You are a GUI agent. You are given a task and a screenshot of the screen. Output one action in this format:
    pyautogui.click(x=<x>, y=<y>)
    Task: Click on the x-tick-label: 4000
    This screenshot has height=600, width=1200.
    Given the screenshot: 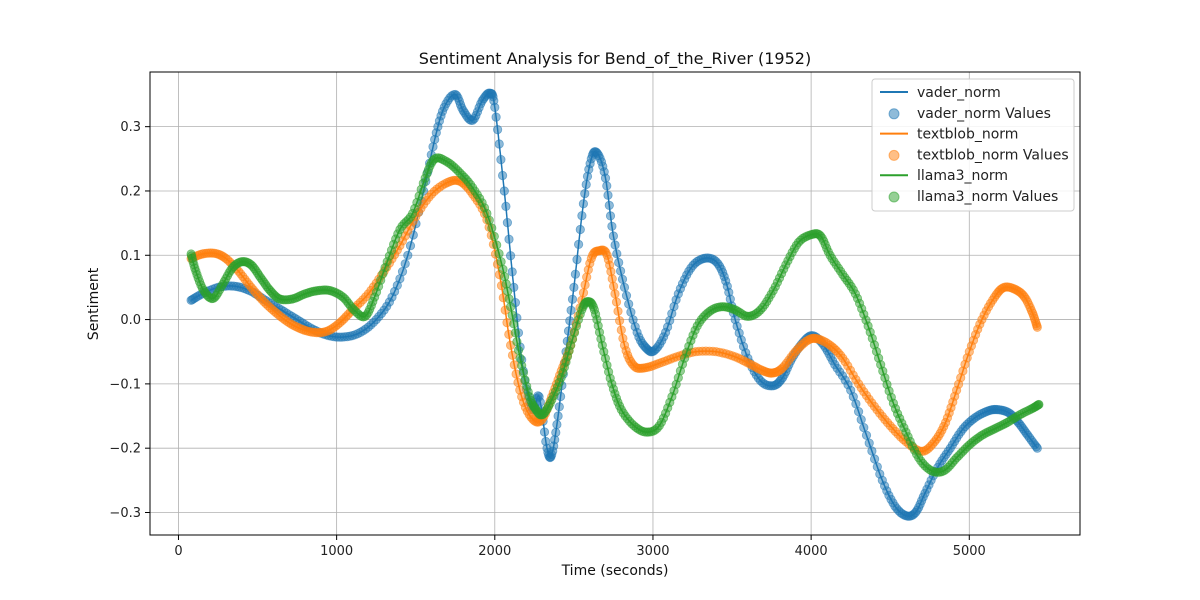 What is the action you would take?
    pyautogui.click(x=811, y=551)
    